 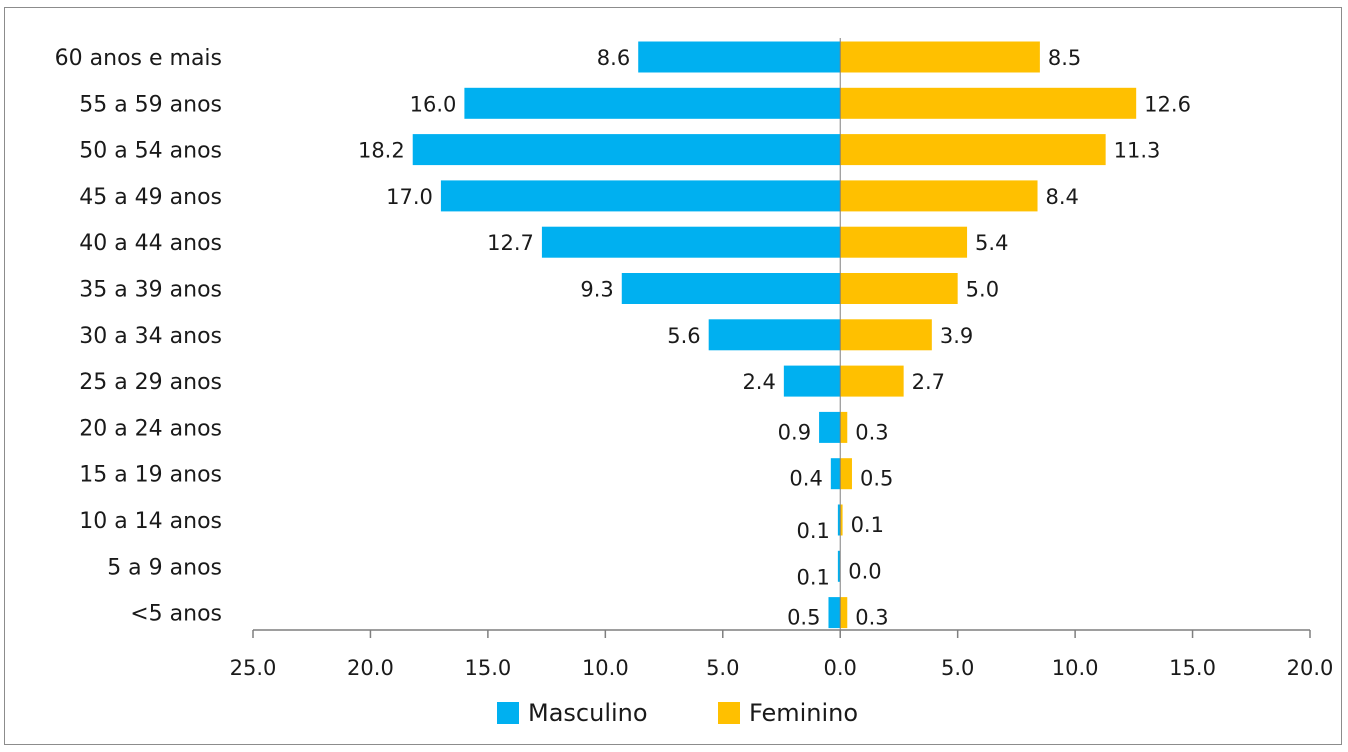 I want to click on bar-masculino-55-a-59-anos, so click(x=652, y=103).